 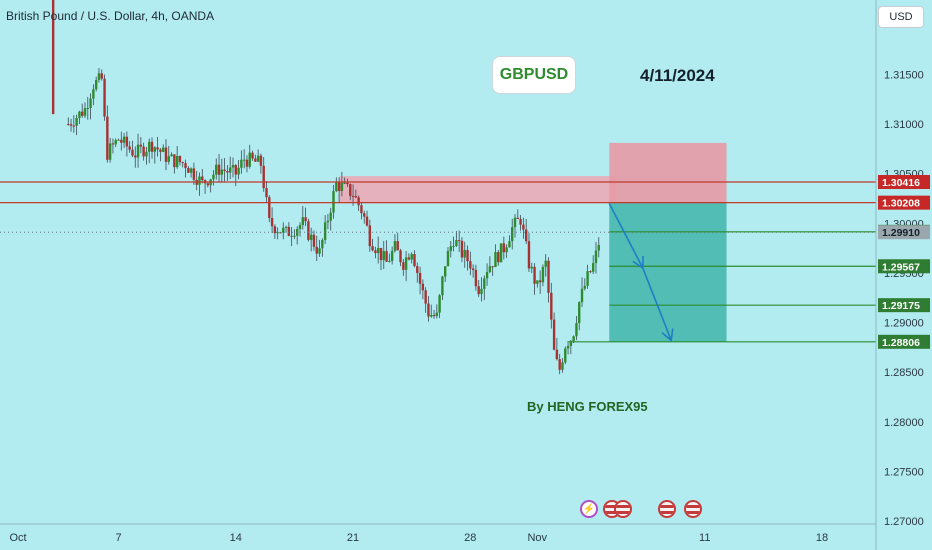 What do you see at coordinates (901, 306) in the screenshot?
I see `price-label-text: 1.29175` at bounding box center [901, 306].